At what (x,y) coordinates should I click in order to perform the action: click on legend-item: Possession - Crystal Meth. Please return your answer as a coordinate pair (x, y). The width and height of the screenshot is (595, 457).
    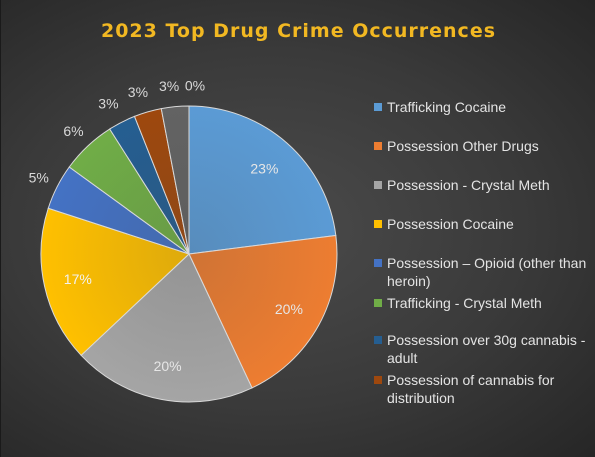
    Looking at the image, I should click on (484, 185).